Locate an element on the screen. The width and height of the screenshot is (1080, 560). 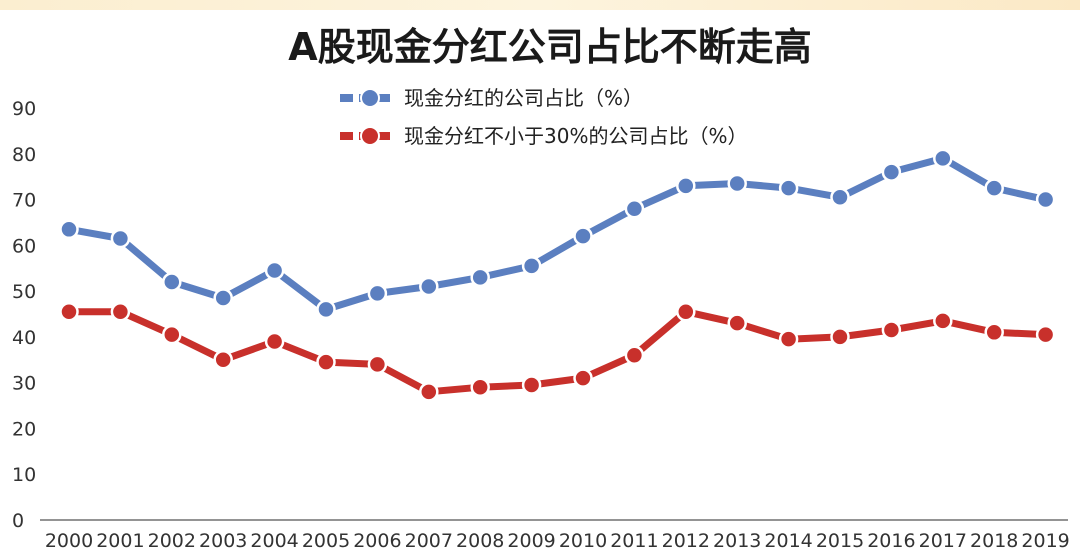
x-tick-label: 2010 is located at coordinates (583, 541).